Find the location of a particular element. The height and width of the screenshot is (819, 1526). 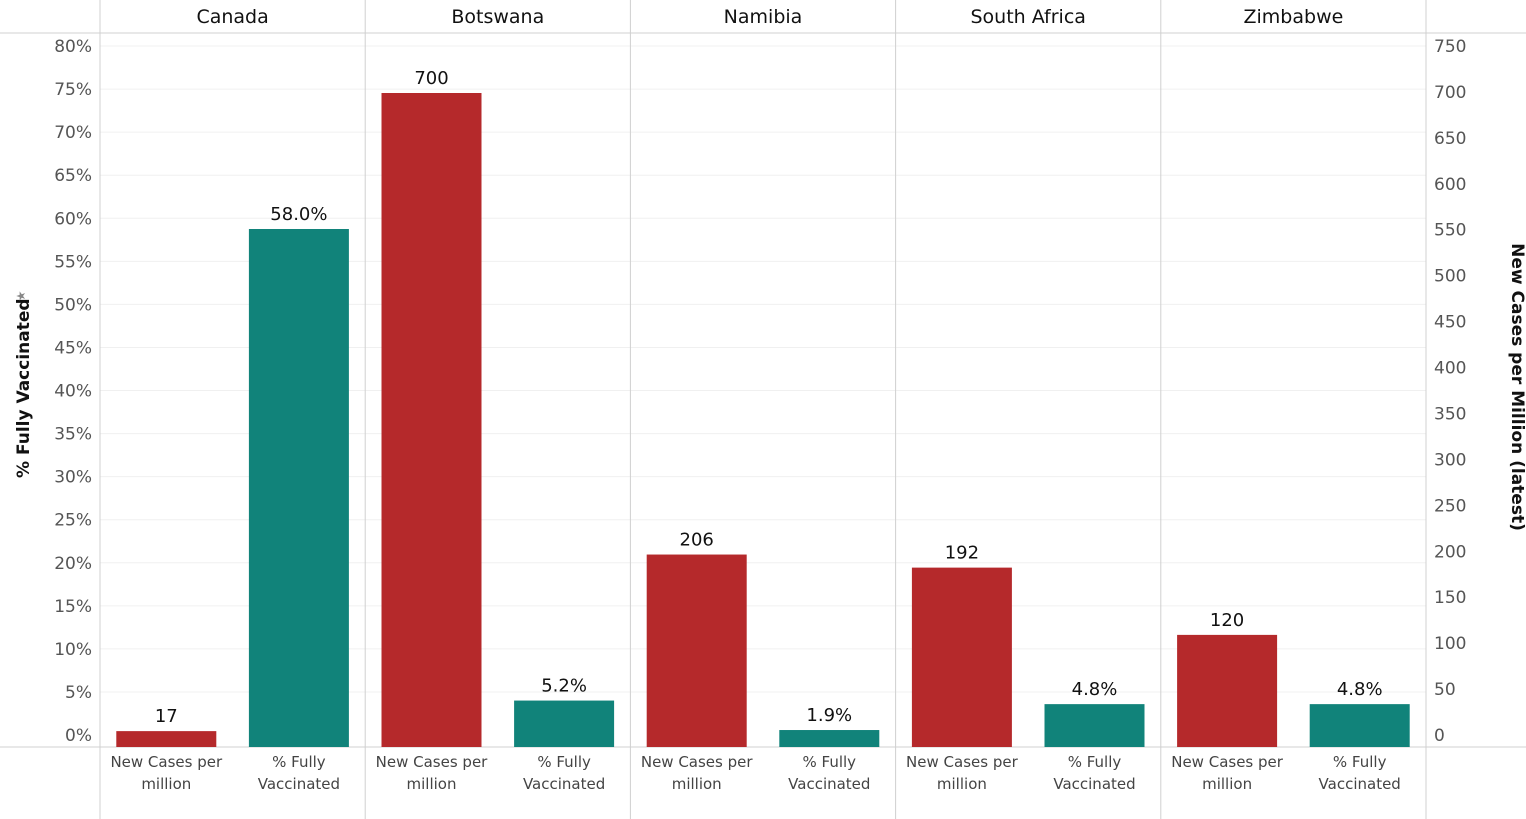

right-tick-label: 150 is located at coordinates (1450, 598).